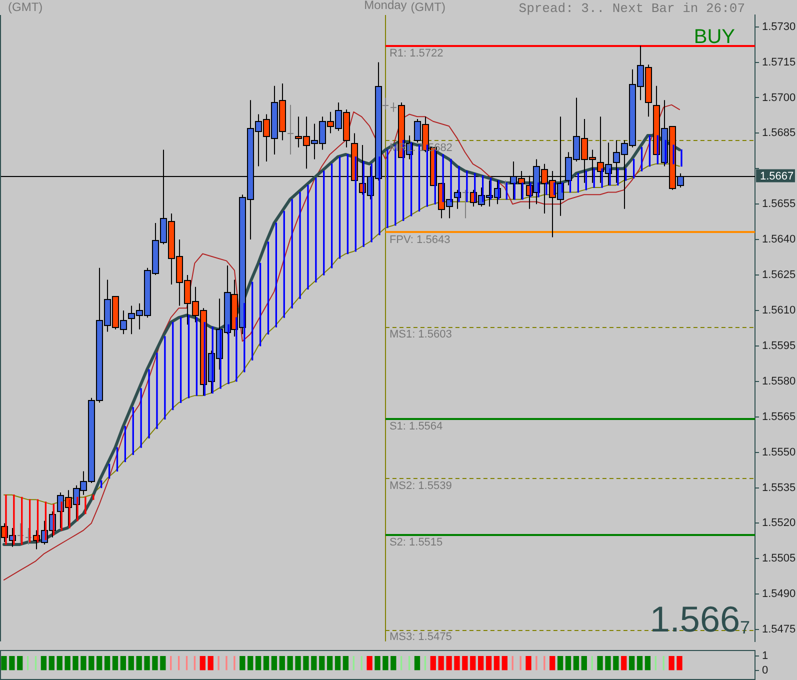  What do you see at coordinates (632, 8) in the screenshot?
I see `annotation: Spread: 3.. Next Bar in 26:07` at bounding box center [632, 8].